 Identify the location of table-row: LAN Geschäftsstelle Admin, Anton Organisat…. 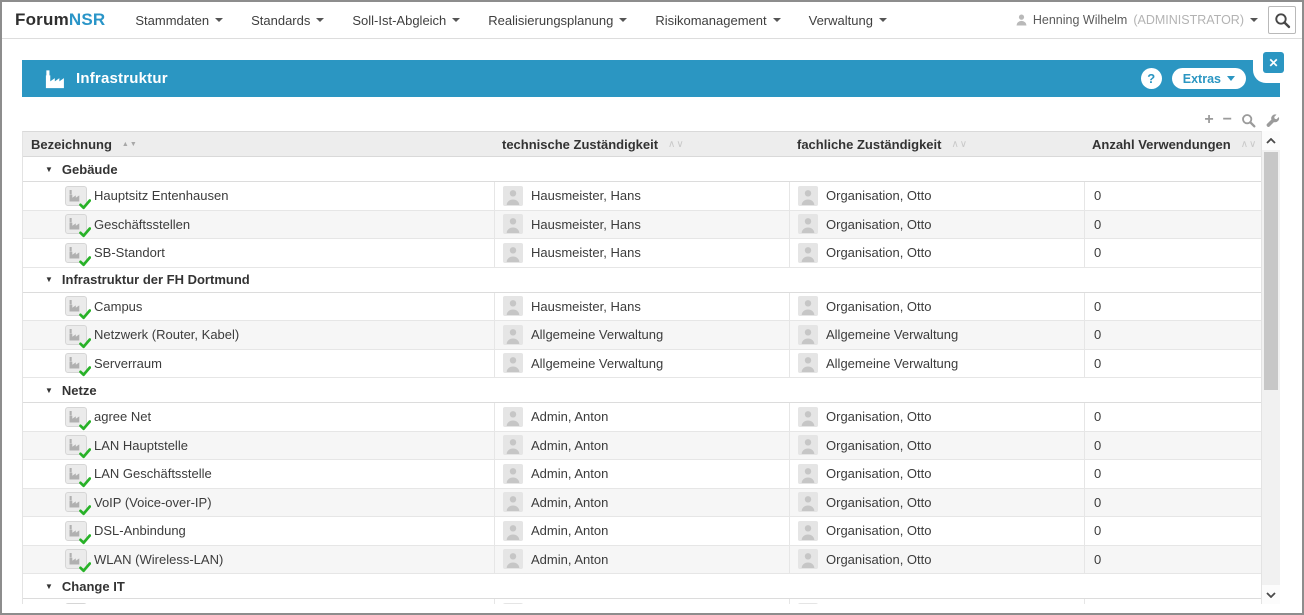
(642, 474).